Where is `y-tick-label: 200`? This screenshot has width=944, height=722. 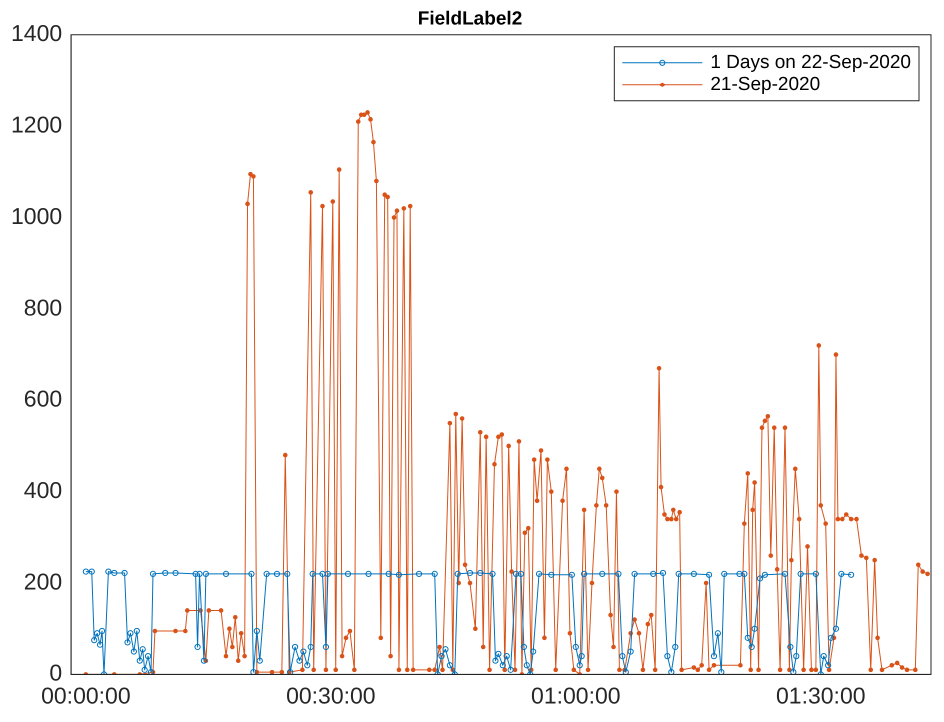 y-tick-label: 200 is located at coordinates (43, 581).